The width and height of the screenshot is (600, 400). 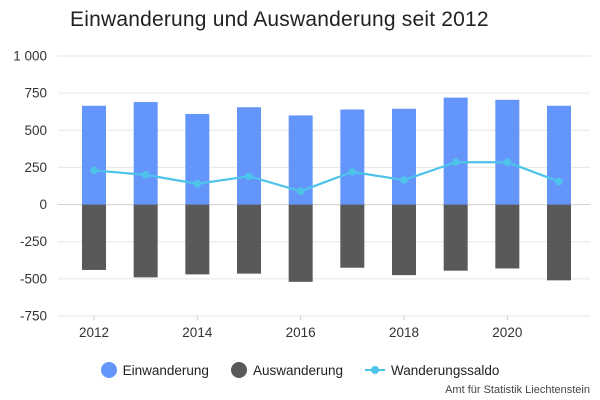 I want to click on legend-label-einwanderung: Einwanderung, so click(x=165, y=370).